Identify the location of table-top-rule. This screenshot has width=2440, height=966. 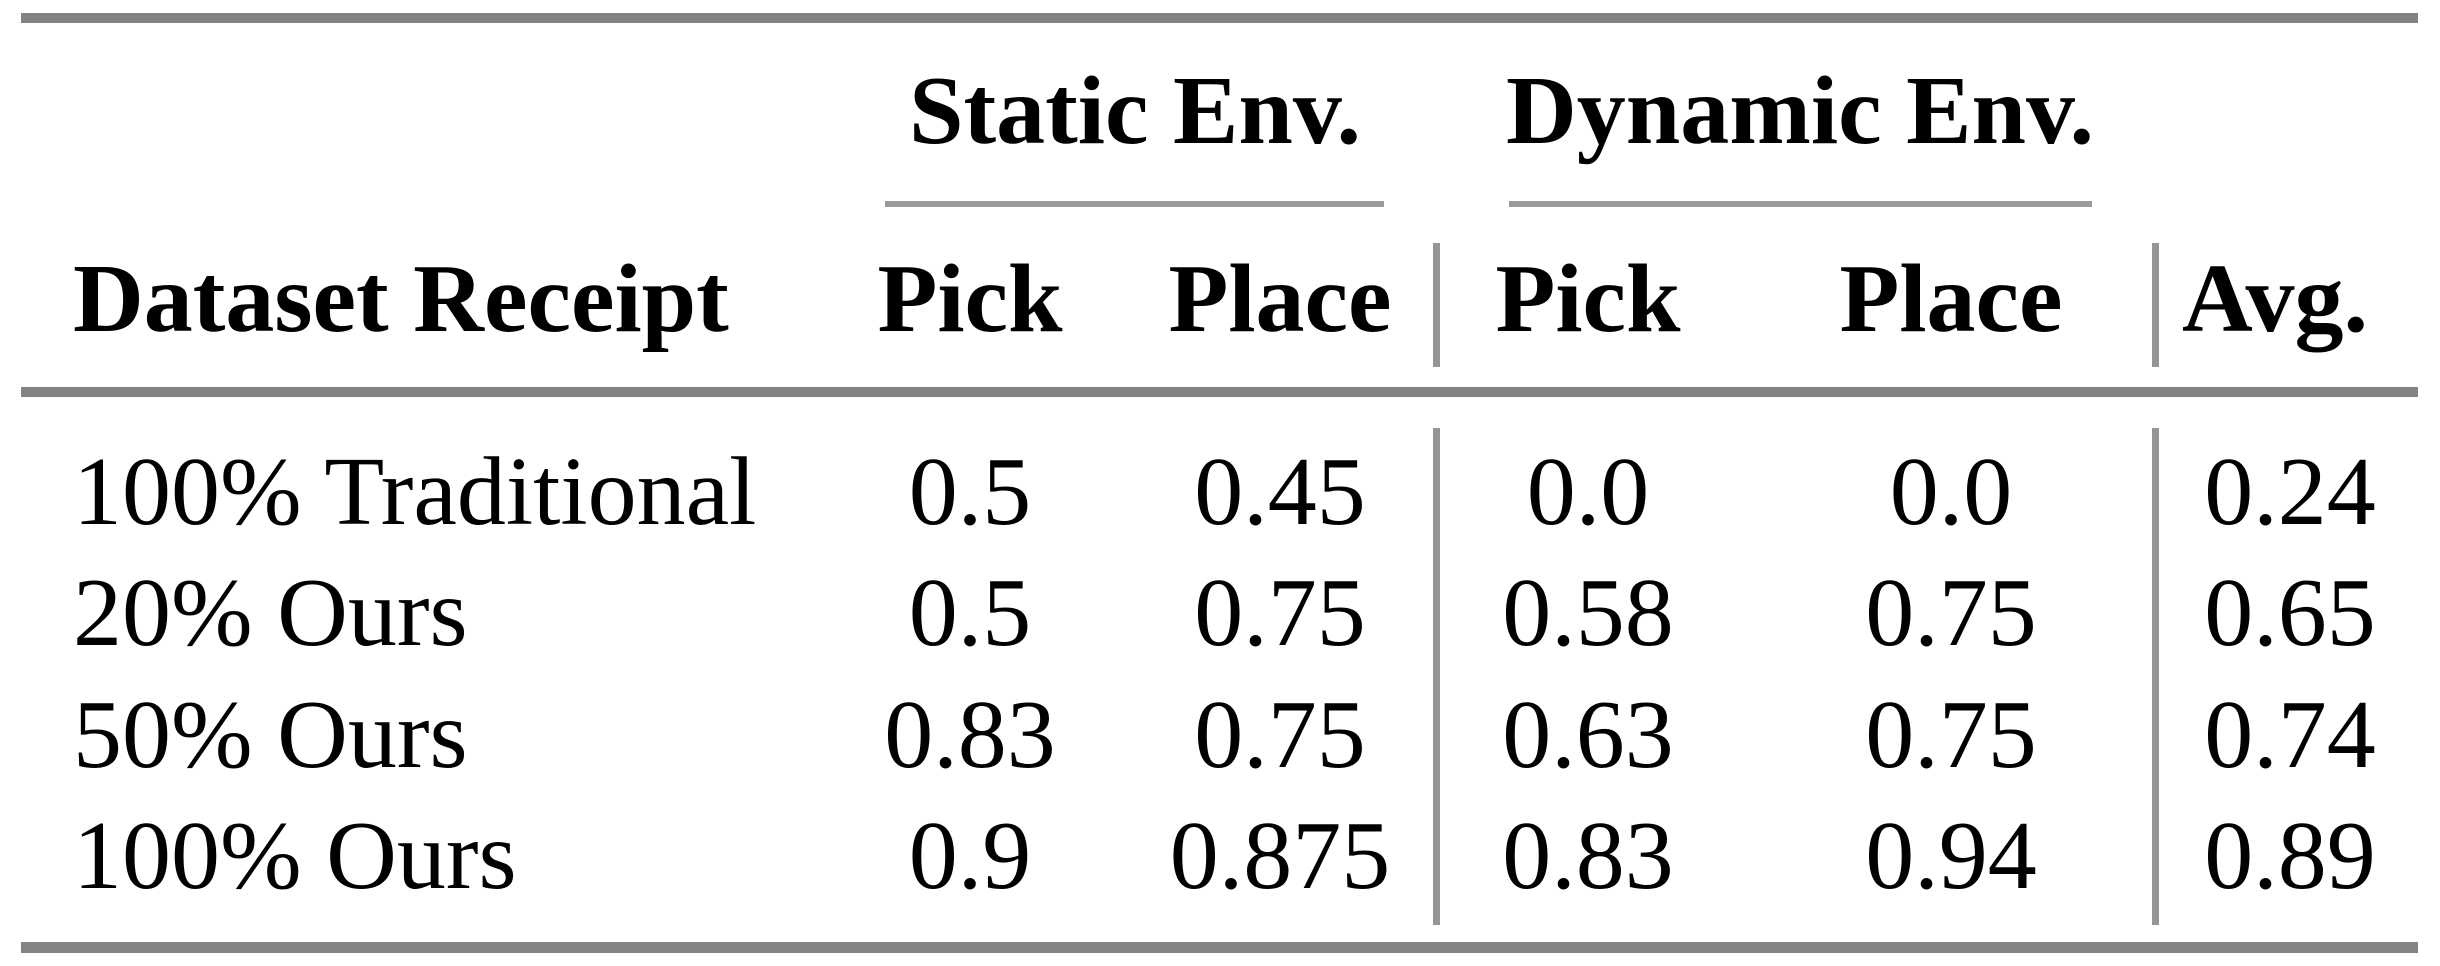
(1219, 18).